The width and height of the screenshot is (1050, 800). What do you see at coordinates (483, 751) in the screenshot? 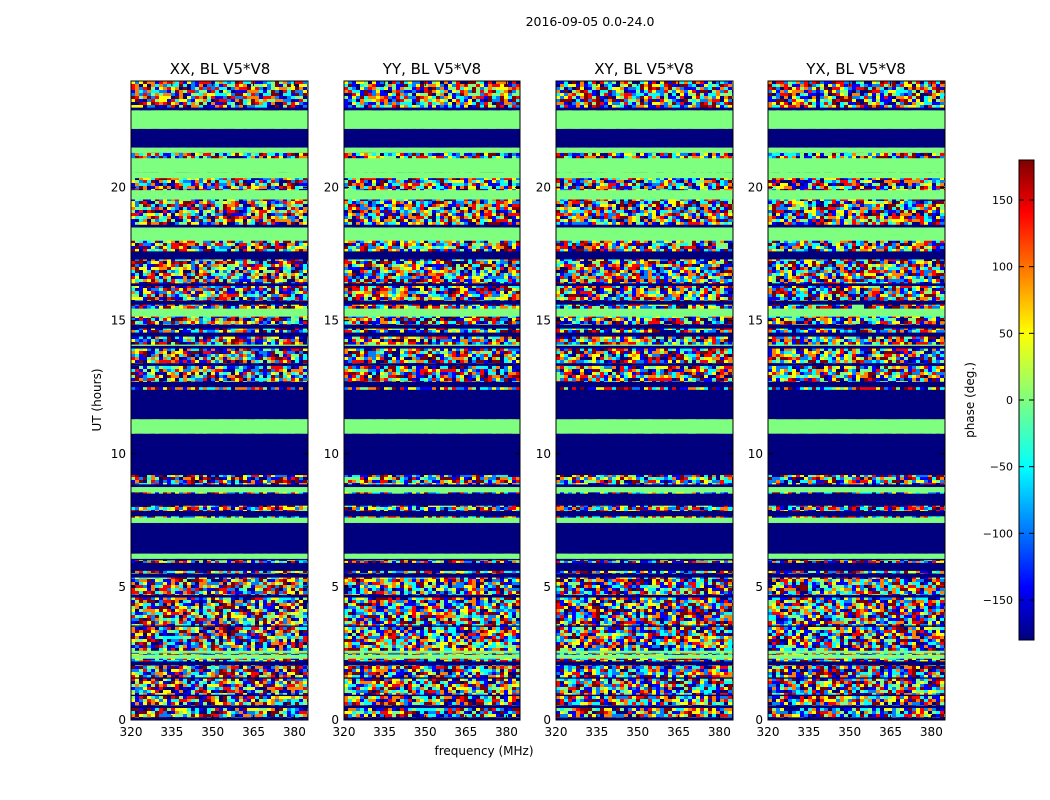
I see `x-axis-label: frequency (MHz)` at bounding box center [483, 751].